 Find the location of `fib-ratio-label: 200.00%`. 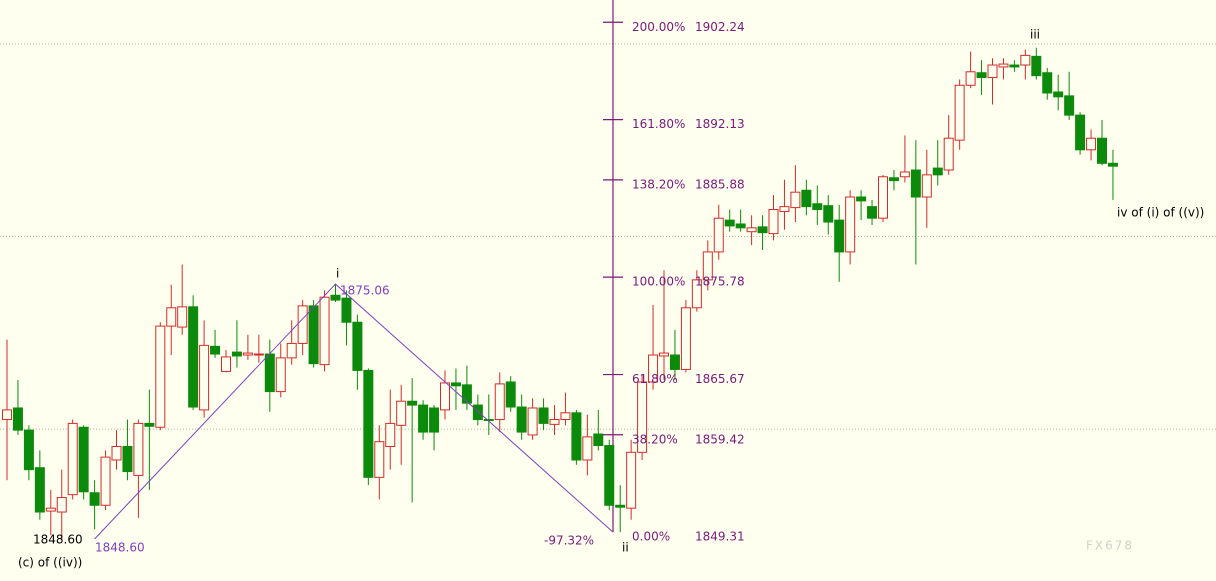

fib-ratio-label: 200.00% is located at coordinates (658, 27).